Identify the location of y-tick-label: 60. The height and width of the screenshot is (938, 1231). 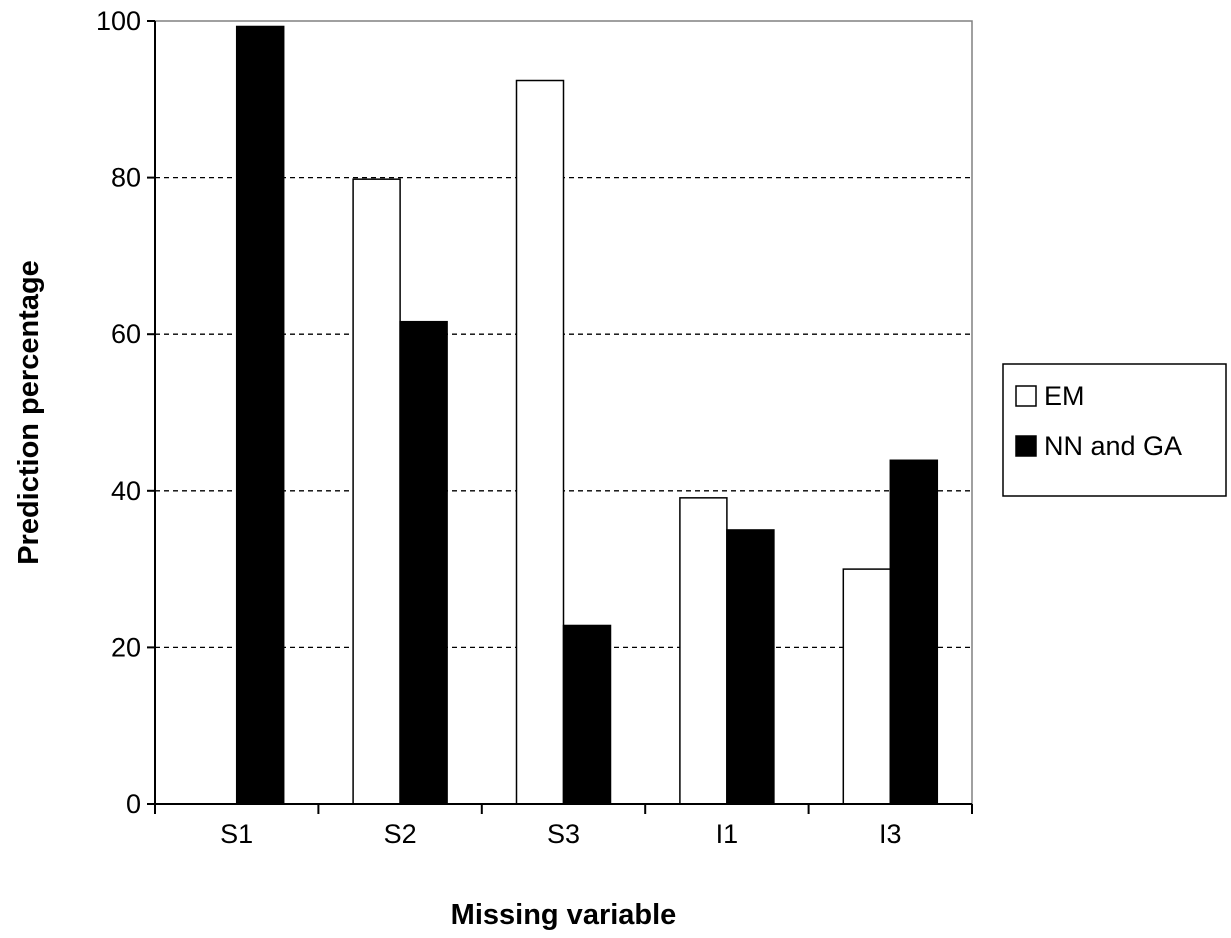
(126, 334).